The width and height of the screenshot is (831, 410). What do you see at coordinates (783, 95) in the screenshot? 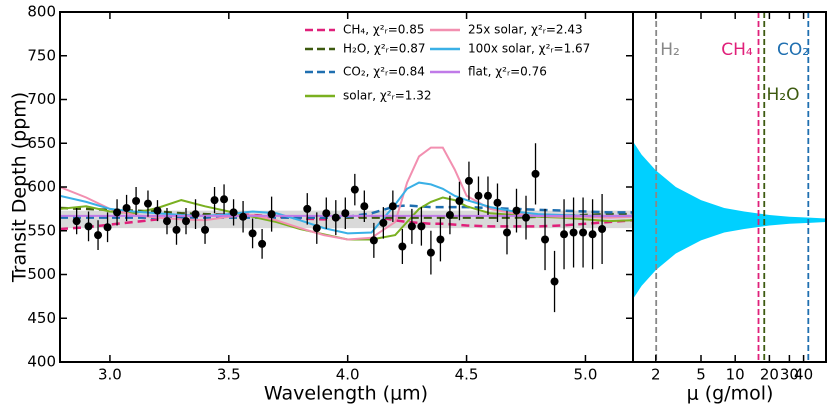
I see `marker-label: H₂O` at bounding box center [783, 95].